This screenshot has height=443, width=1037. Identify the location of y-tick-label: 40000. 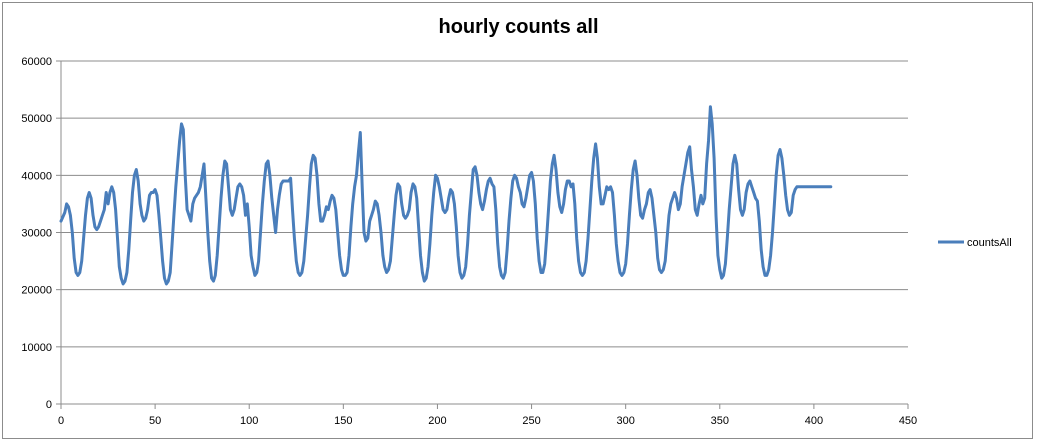
(36, 176).